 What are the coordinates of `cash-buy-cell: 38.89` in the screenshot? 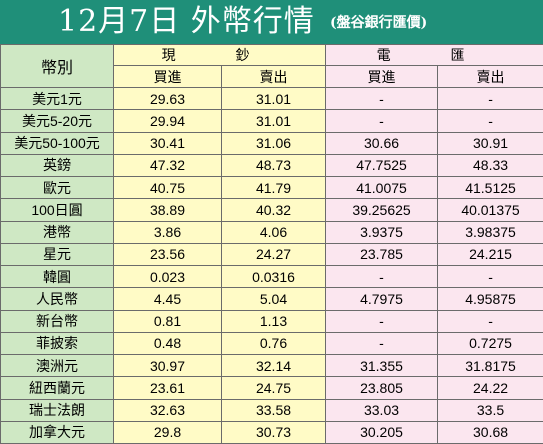 It's located at (167, 210).